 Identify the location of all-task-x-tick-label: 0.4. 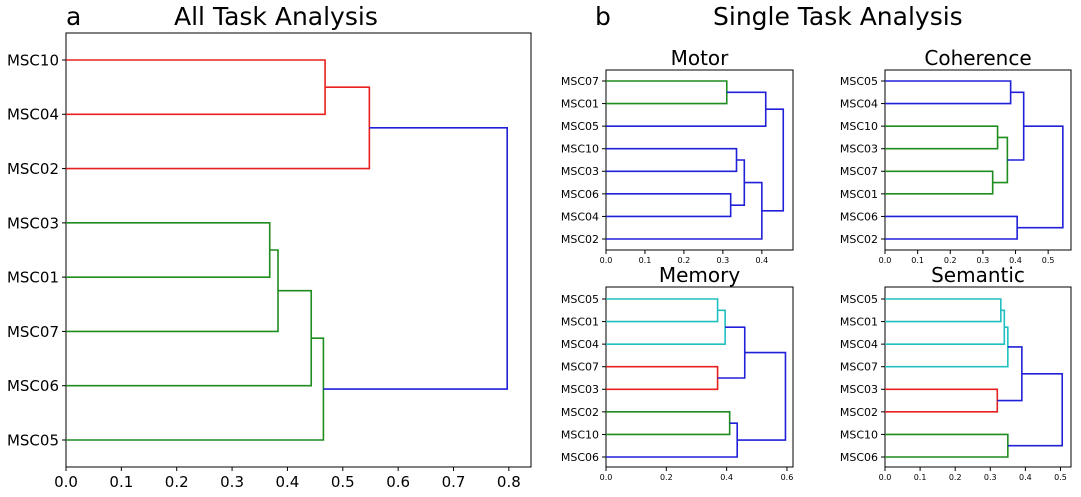
(287, 482).